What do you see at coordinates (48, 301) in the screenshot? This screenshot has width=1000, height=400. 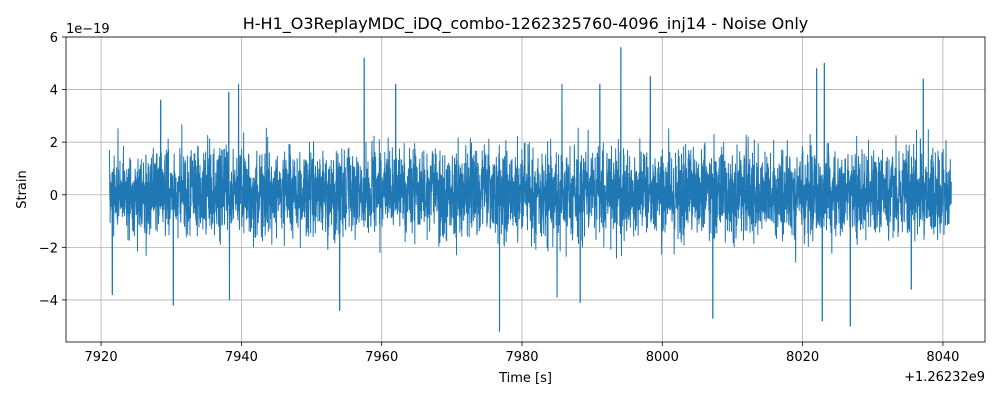 I see `y-tick-label: −4` at bounding box center [48, 301].